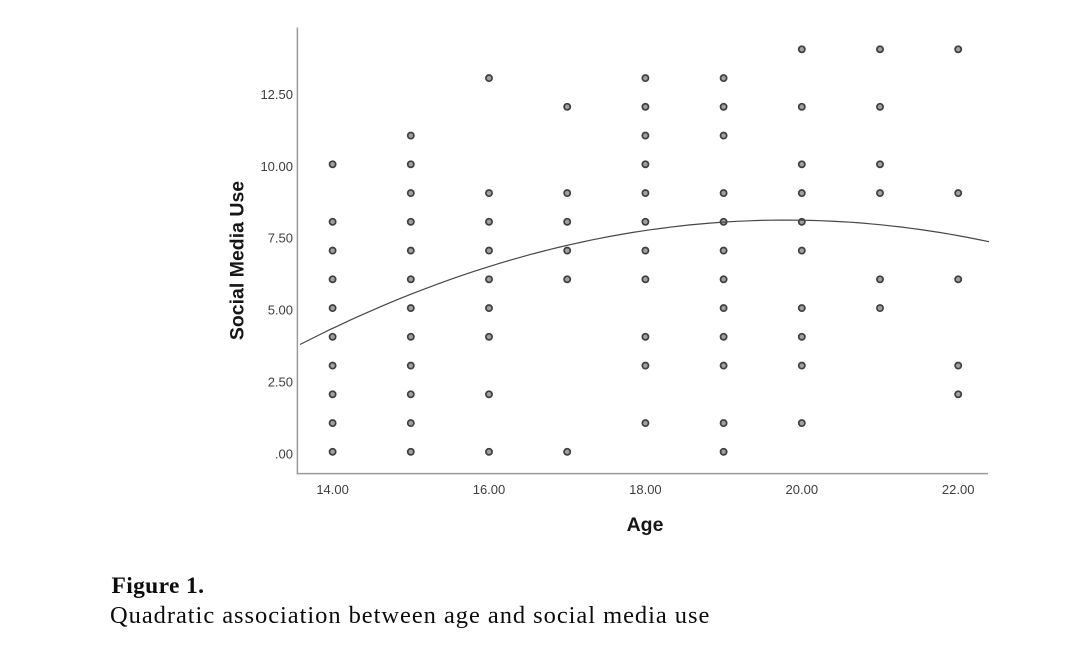  I want to click on svg-text: 18.00, so click(645, 489).